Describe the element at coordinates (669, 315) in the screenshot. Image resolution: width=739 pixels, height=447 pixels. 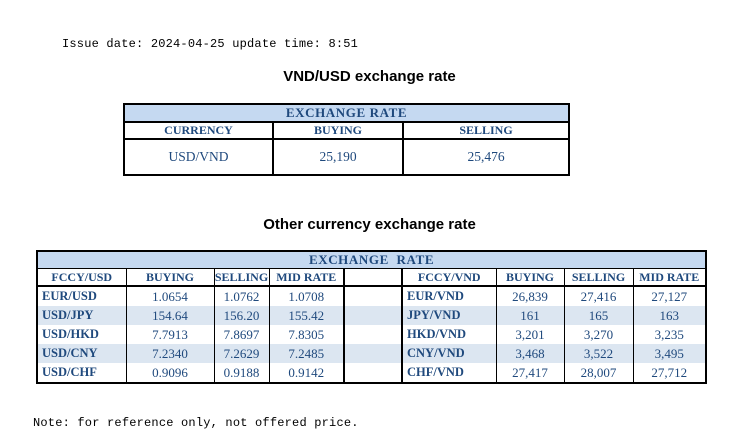
I see `mid-rate-cell: 163` at that location.